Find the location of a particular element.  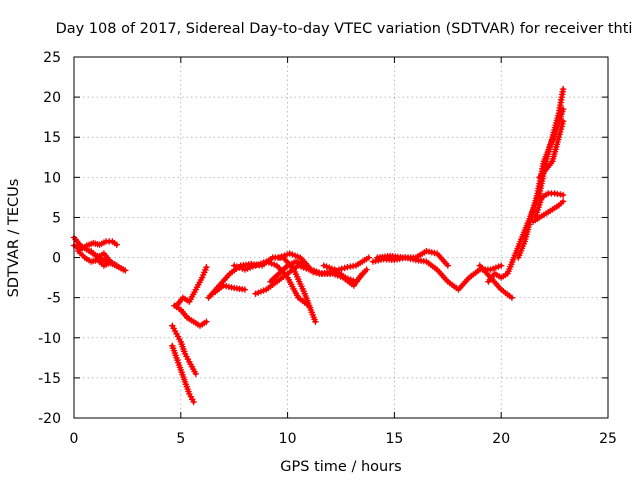

y-tick-label: 15 is located at coordinates (52, 138).